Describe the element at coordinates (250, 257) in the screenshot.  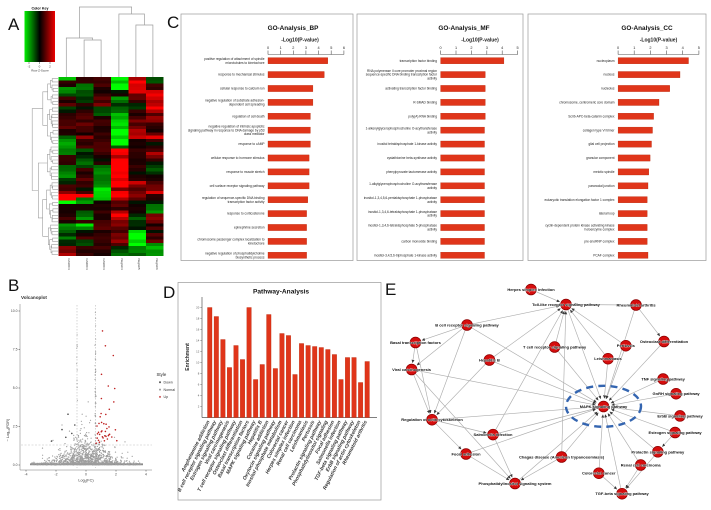
I see `svg-text: biosynthetic process` at that location.